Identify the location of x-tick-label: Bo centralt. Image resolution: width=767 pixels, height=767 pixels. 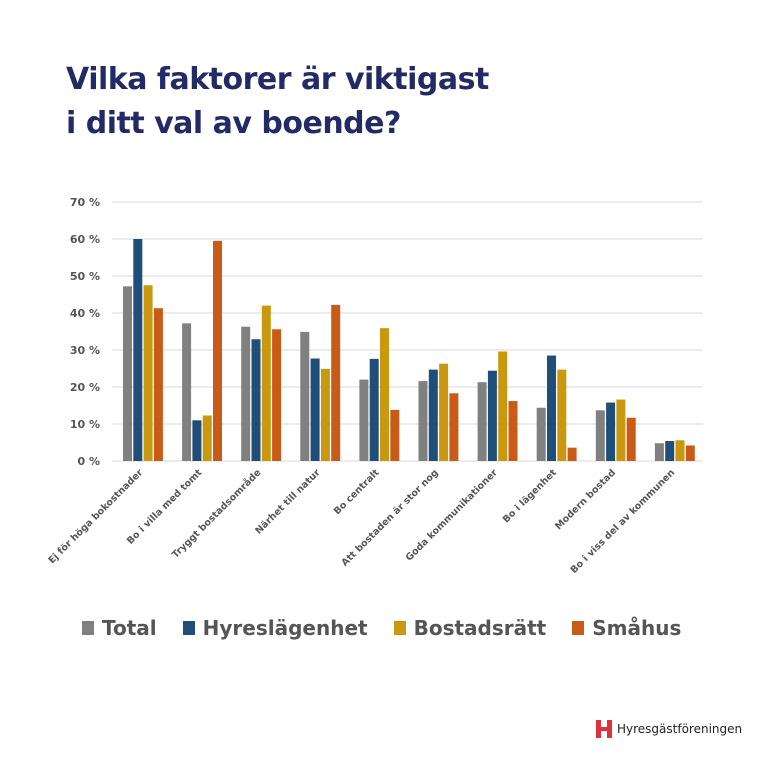
(357, 492).